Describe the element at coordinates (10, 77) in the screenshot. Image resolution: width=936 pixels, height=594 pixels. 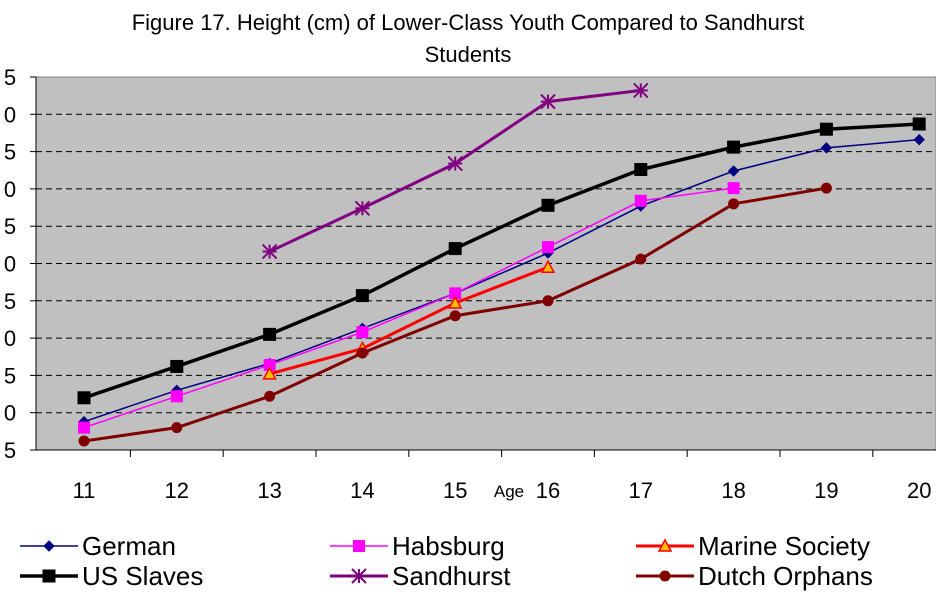
I see `y-tick-label-0: 5` at that location.